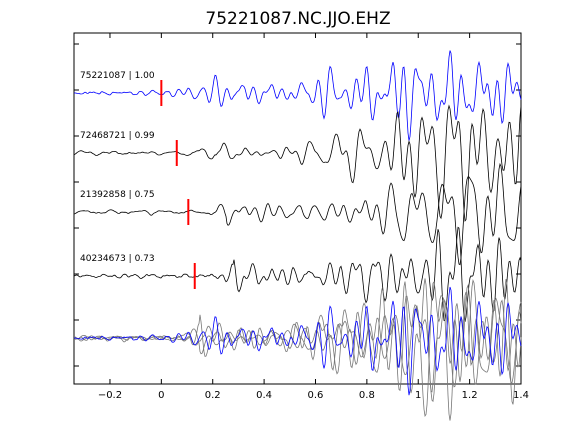  I want to click on trace-label: 40234673 | 0.73, so click(117, 259).